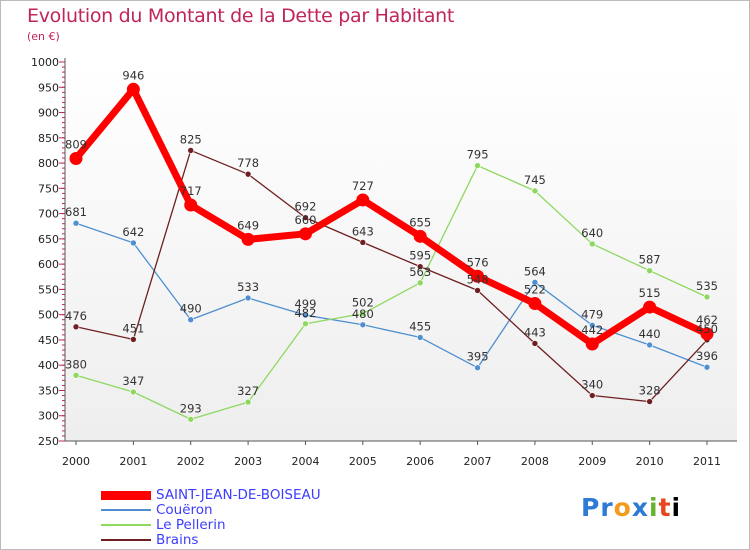 This screenshot has width=750, height=550. Describe the element at coordinates (126, 495) in the screenshot. I see `legend-swatch-saint-jean-de-boiseau` at that location.